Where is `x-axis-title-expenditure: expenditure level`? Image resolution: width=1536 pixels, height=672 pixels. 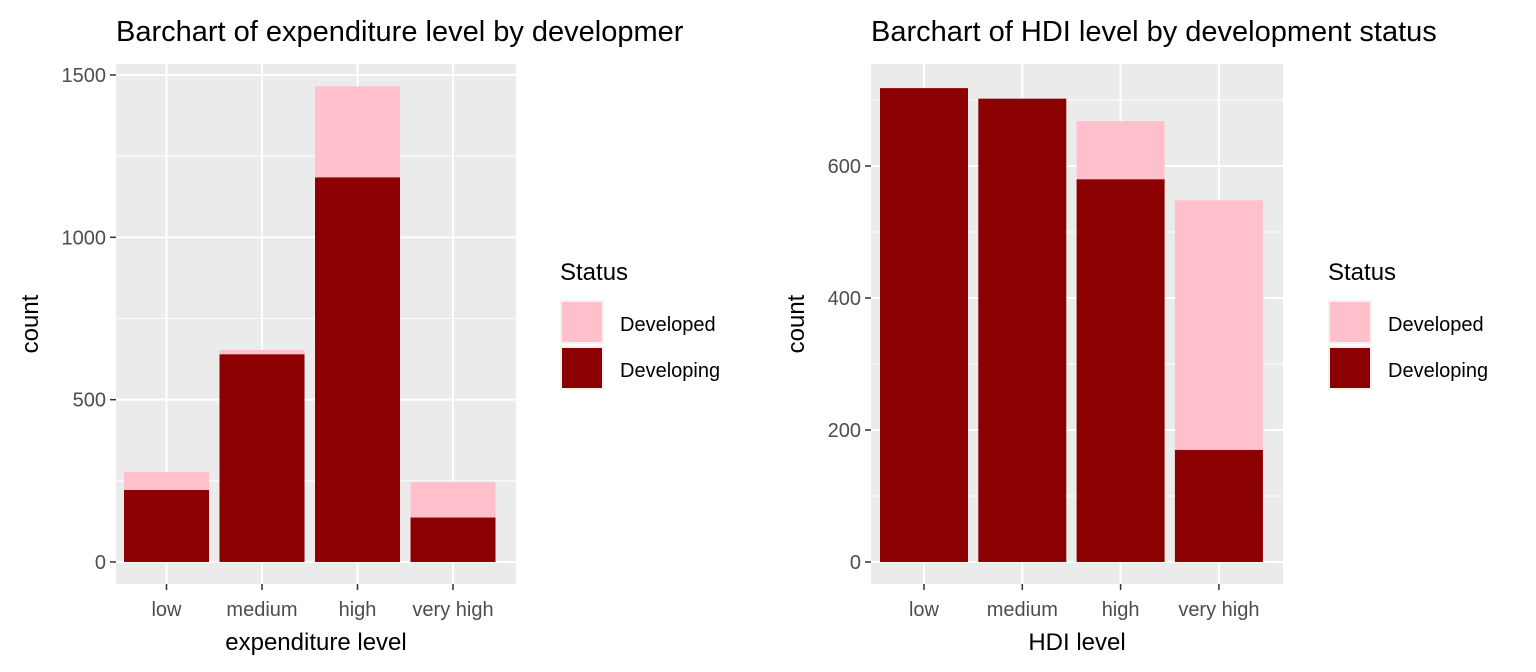
x-axis-title-expenditure: expenditure level is located at coordinates (315, 642).